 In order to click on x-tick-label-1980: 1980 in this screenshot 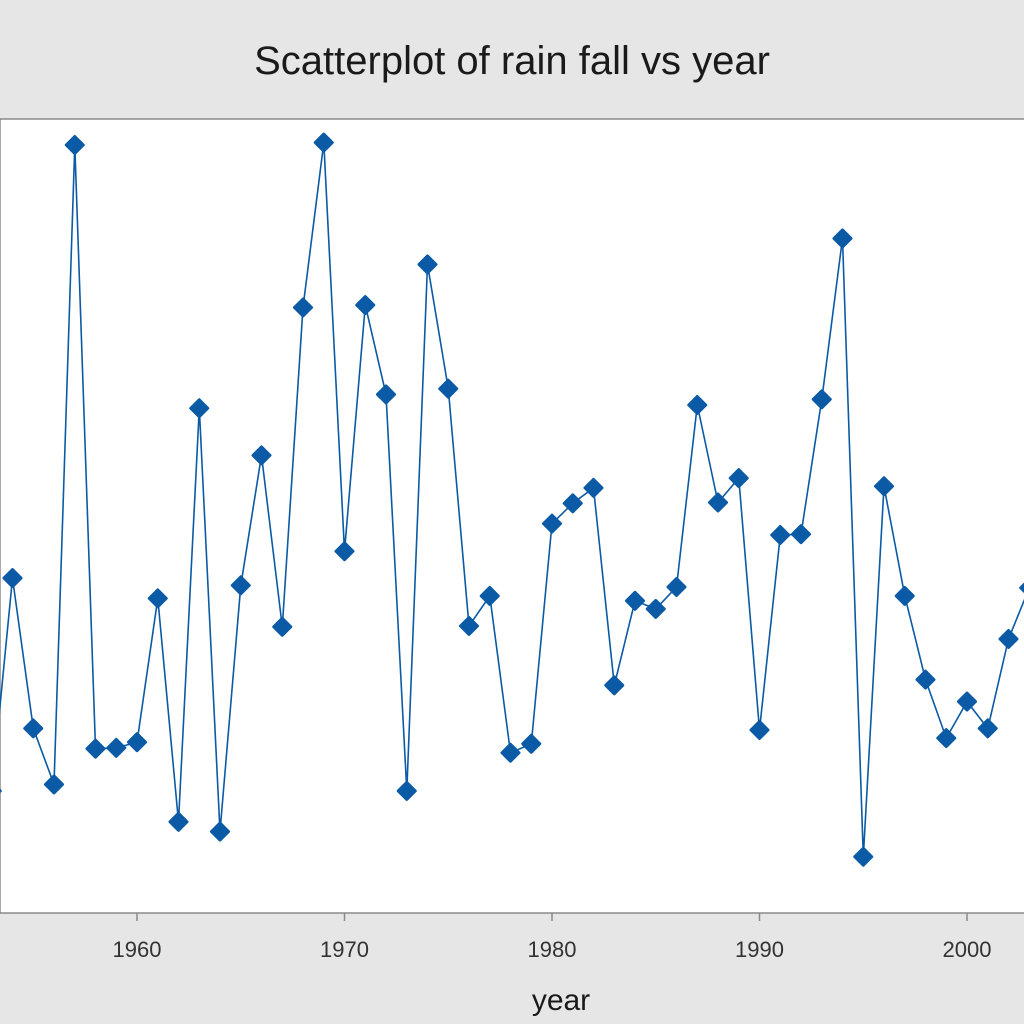, I will do `click(552, 949)`.